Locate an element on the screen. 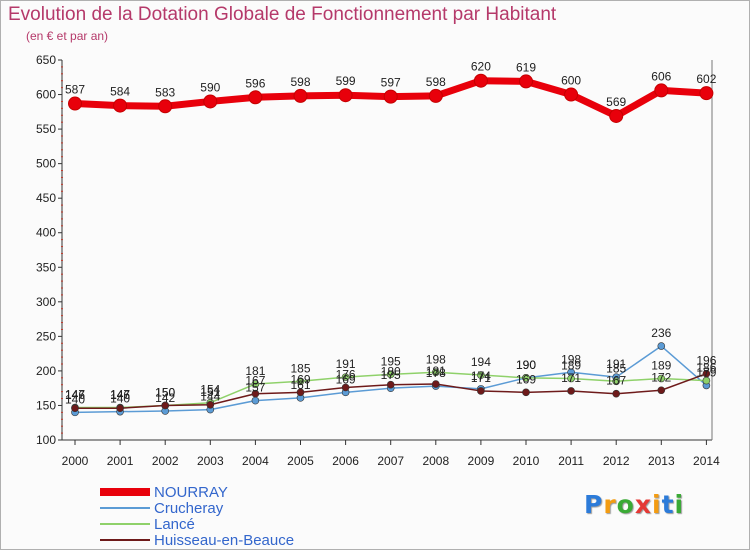  legend-item: Lancé is located at coordinates (197, 524).